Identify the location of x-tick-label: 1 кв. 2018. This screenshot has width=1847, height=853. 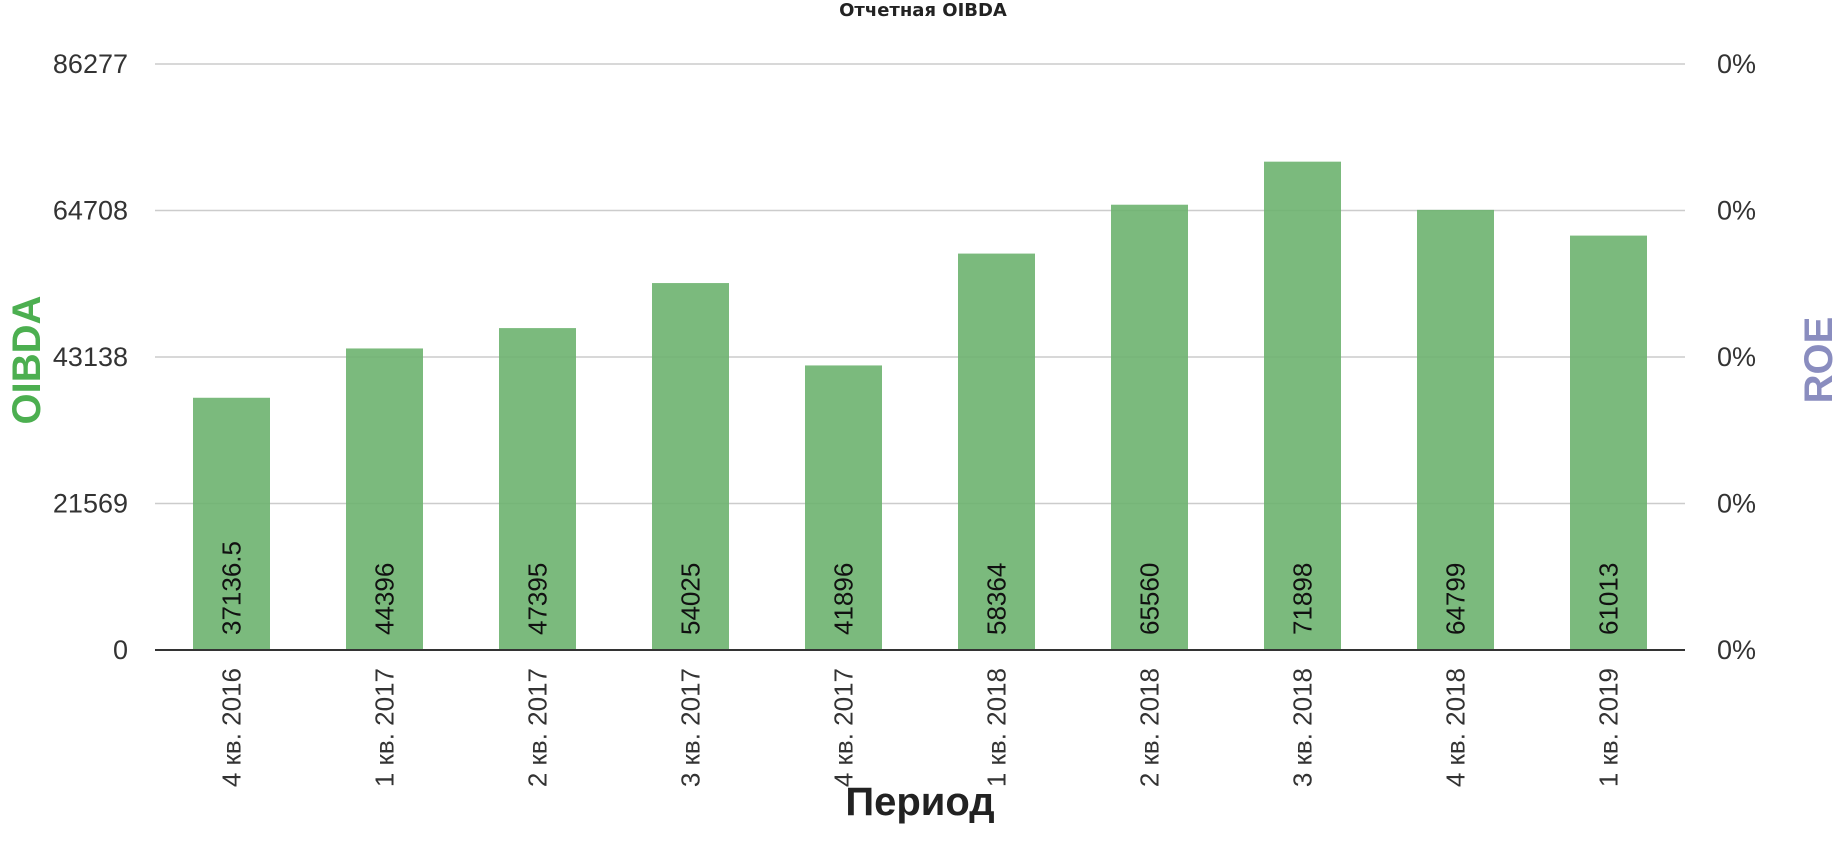
(997, 727).